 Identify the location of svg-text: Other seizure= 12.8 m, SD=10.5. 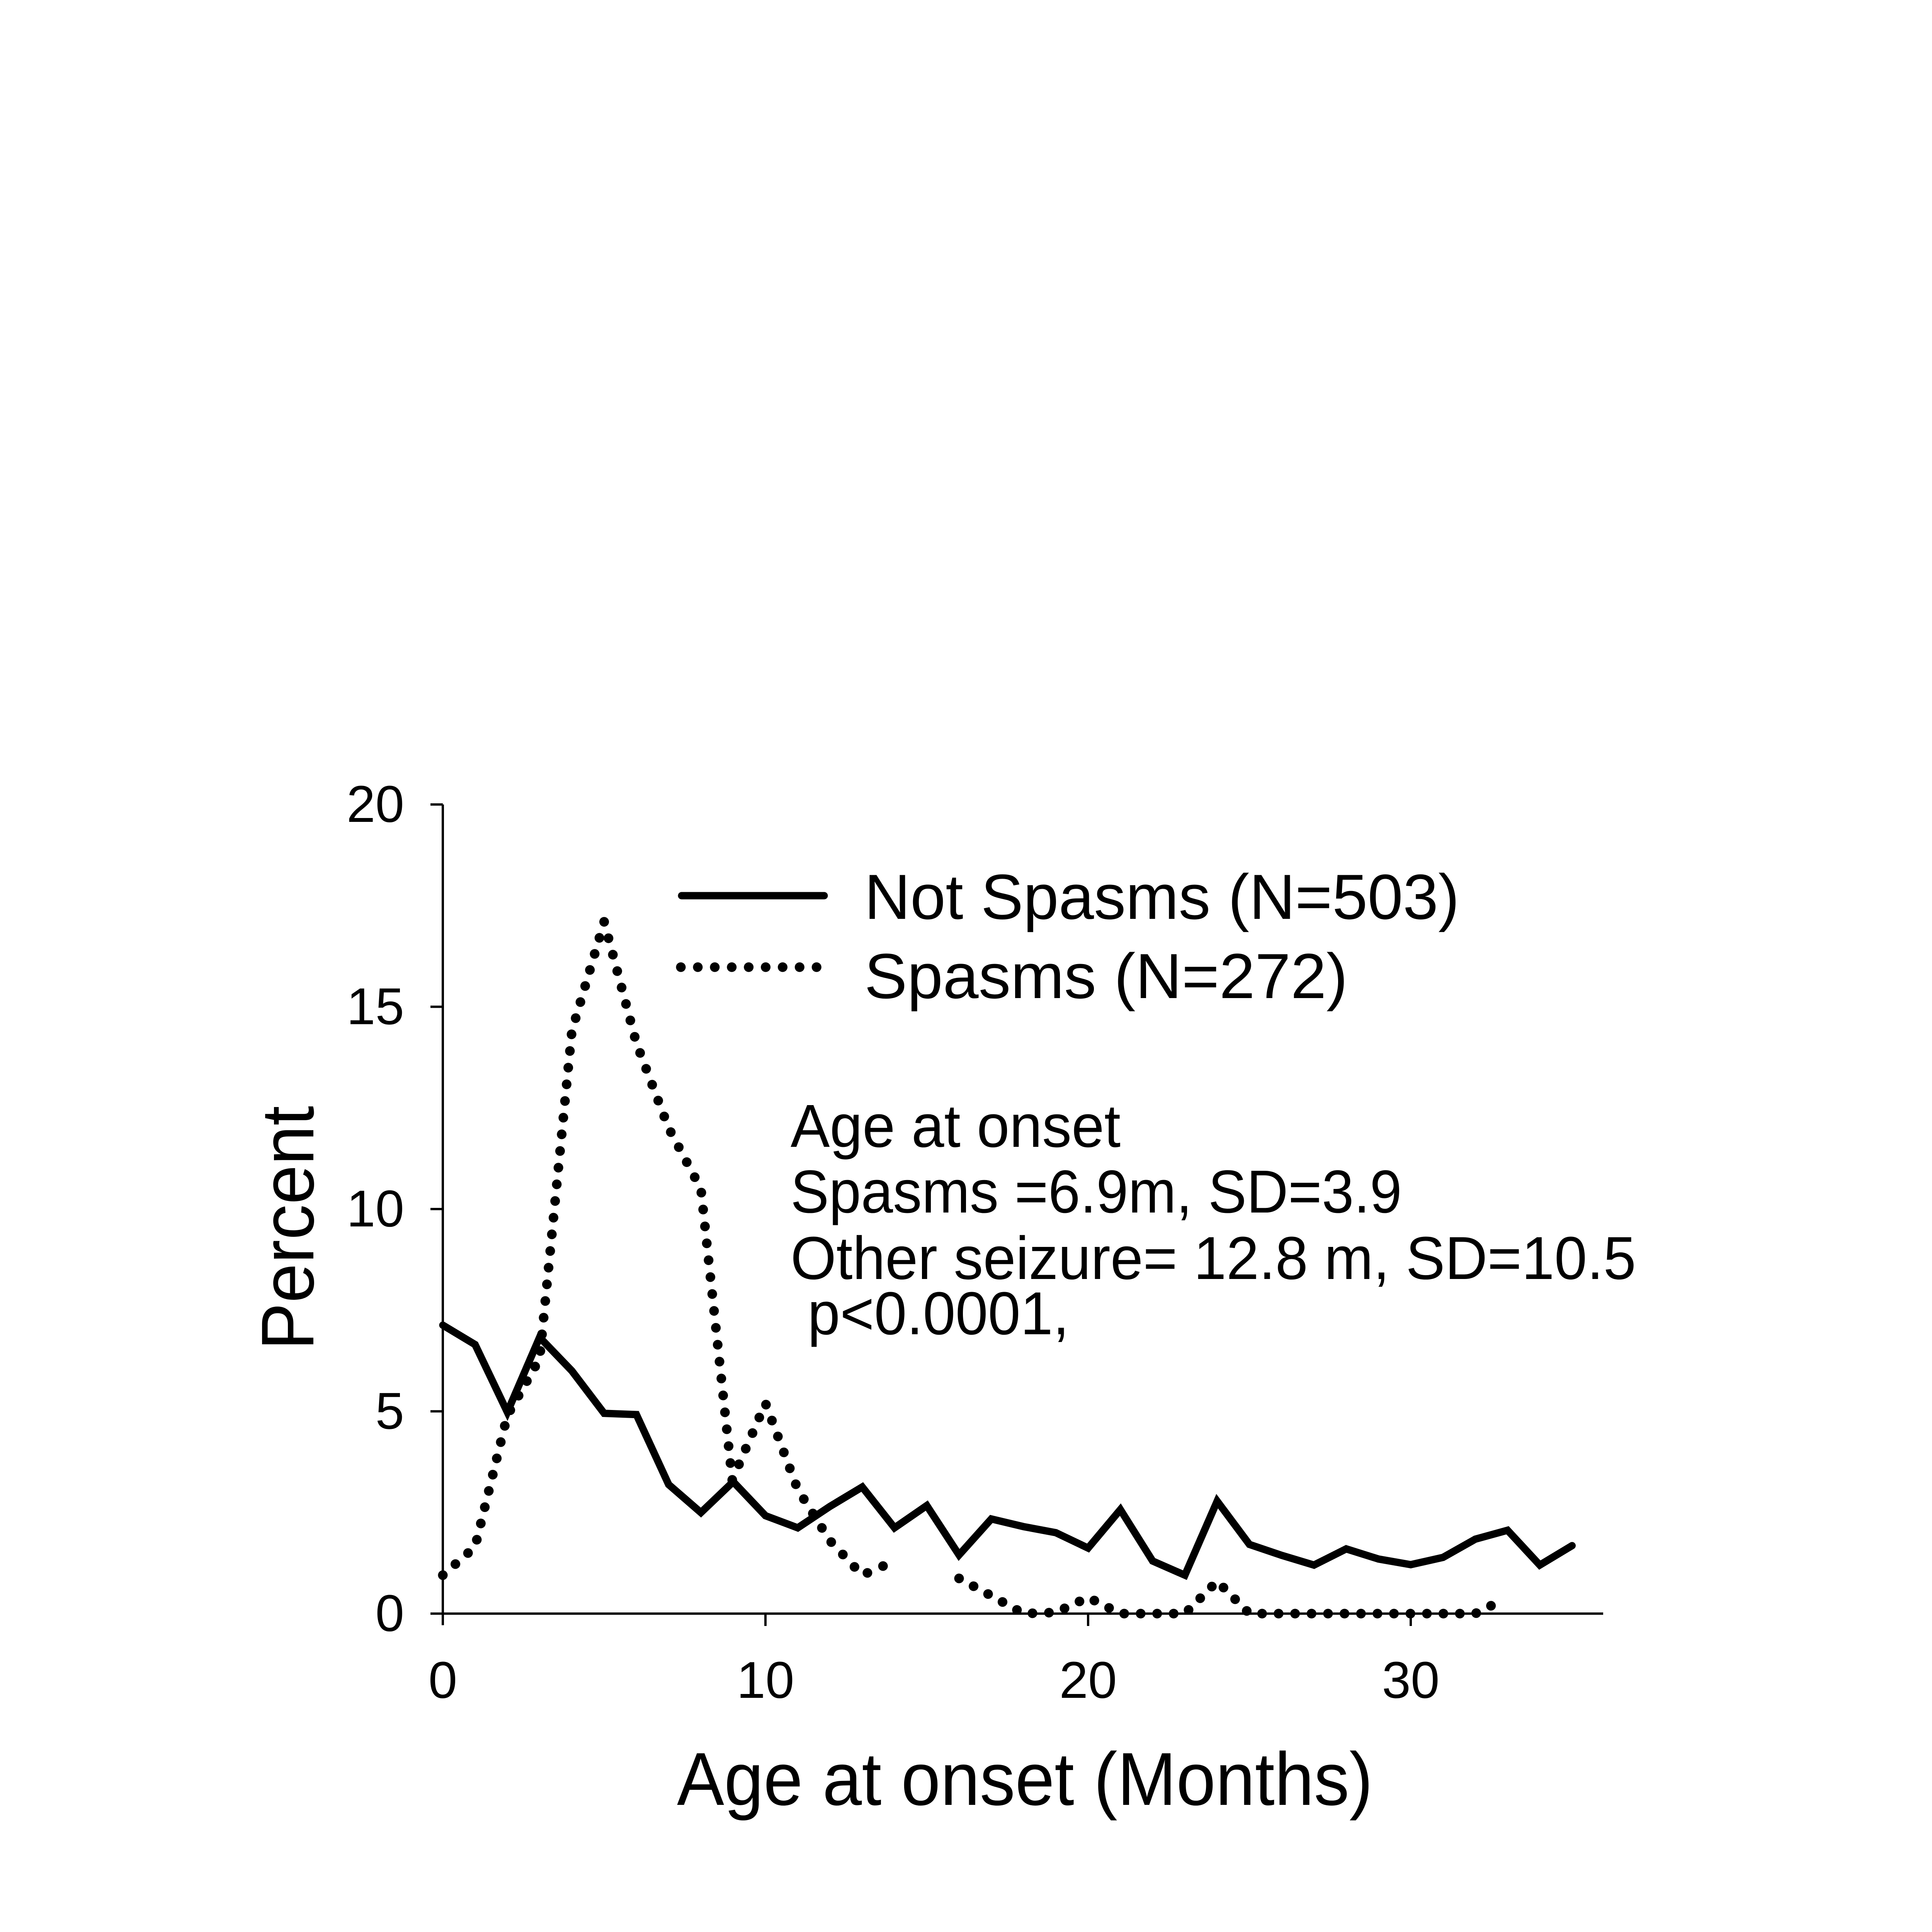
(1213, 1258).